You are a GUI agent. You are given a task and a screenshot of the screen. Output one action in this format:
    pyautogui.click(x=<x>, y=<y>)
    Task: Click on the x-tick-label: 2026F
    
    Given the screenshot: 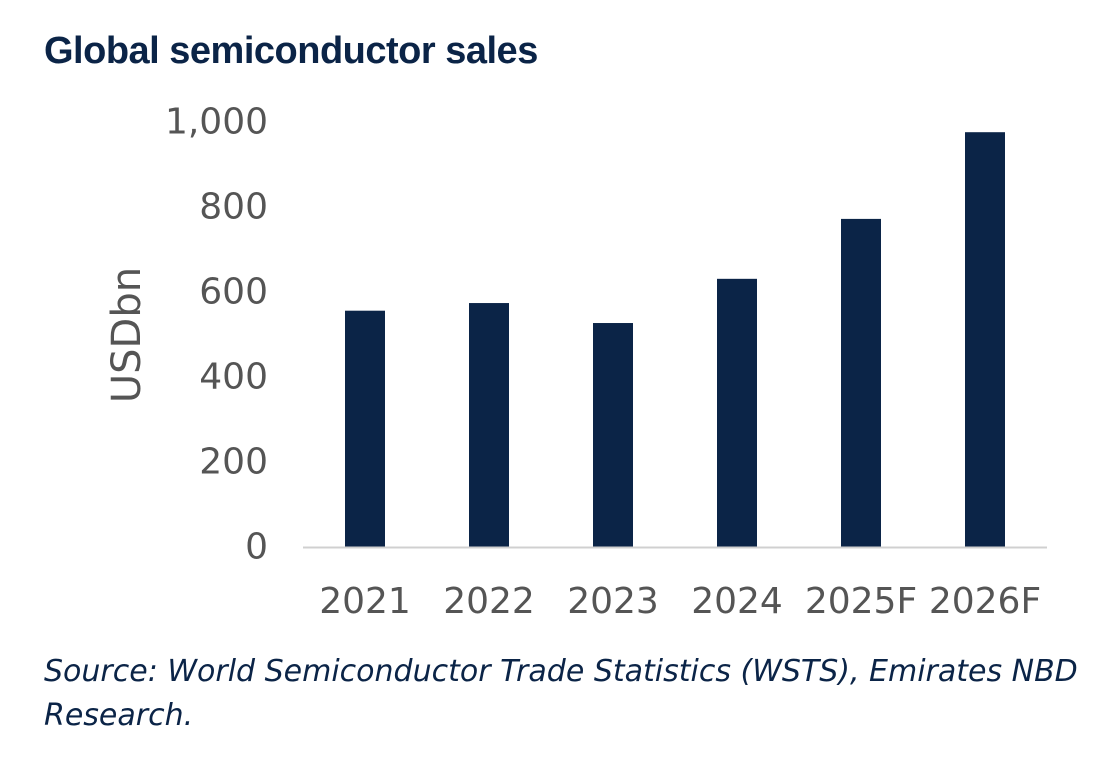 What is the action you would take?
    pyautogui.click(x=985, y=601)
    